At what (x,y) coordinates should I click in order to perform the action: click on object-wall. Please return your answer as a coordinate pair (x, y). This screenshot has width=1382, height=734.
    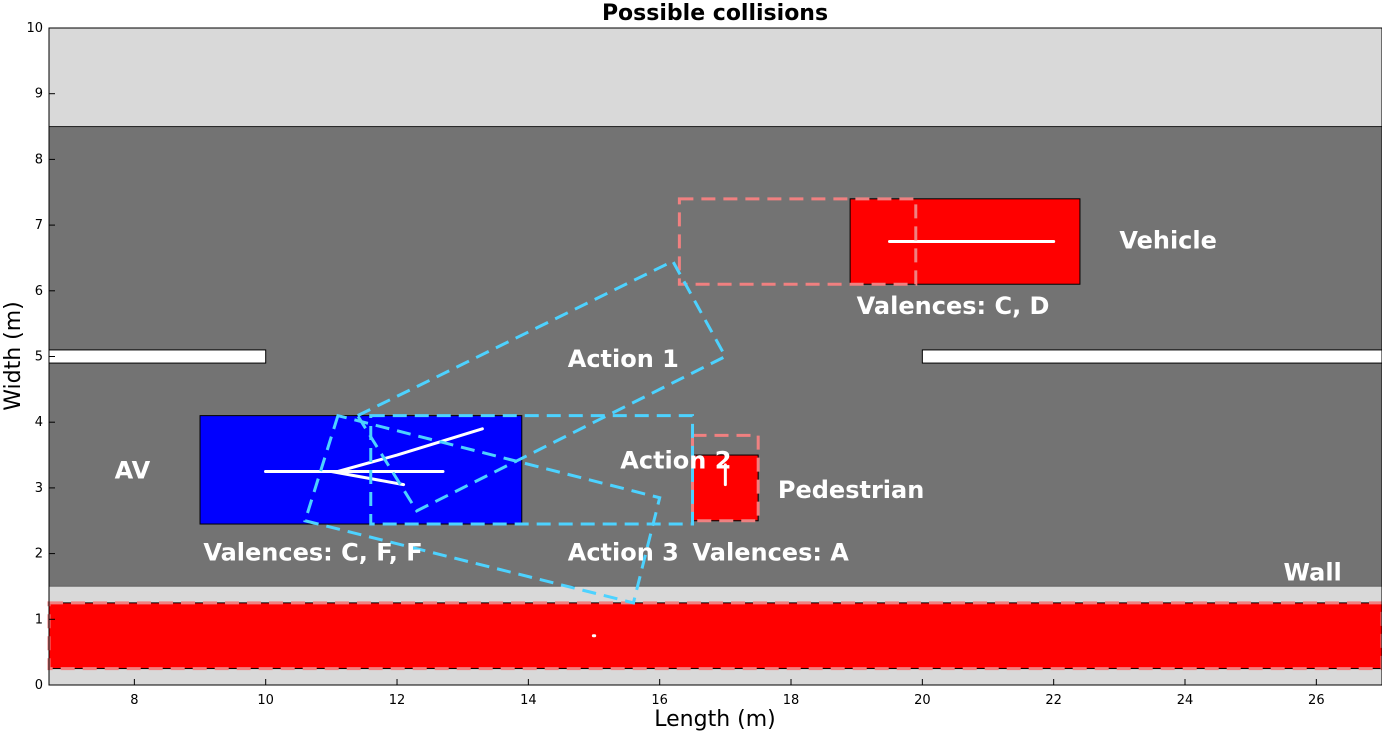
    Looking at the image, I should click on (715, 636).